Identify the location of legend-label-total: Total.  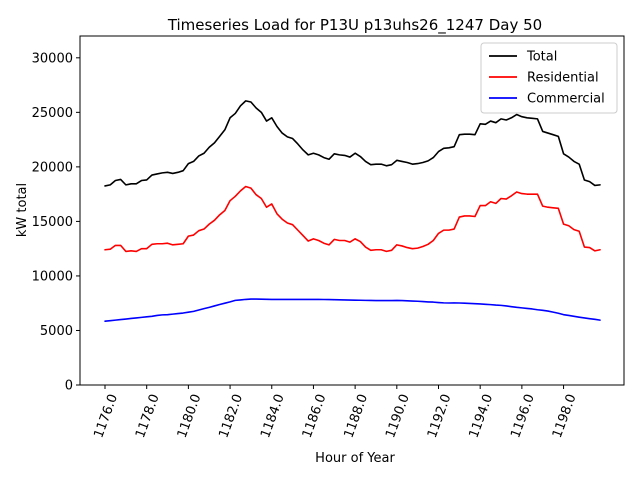
(541, 57).